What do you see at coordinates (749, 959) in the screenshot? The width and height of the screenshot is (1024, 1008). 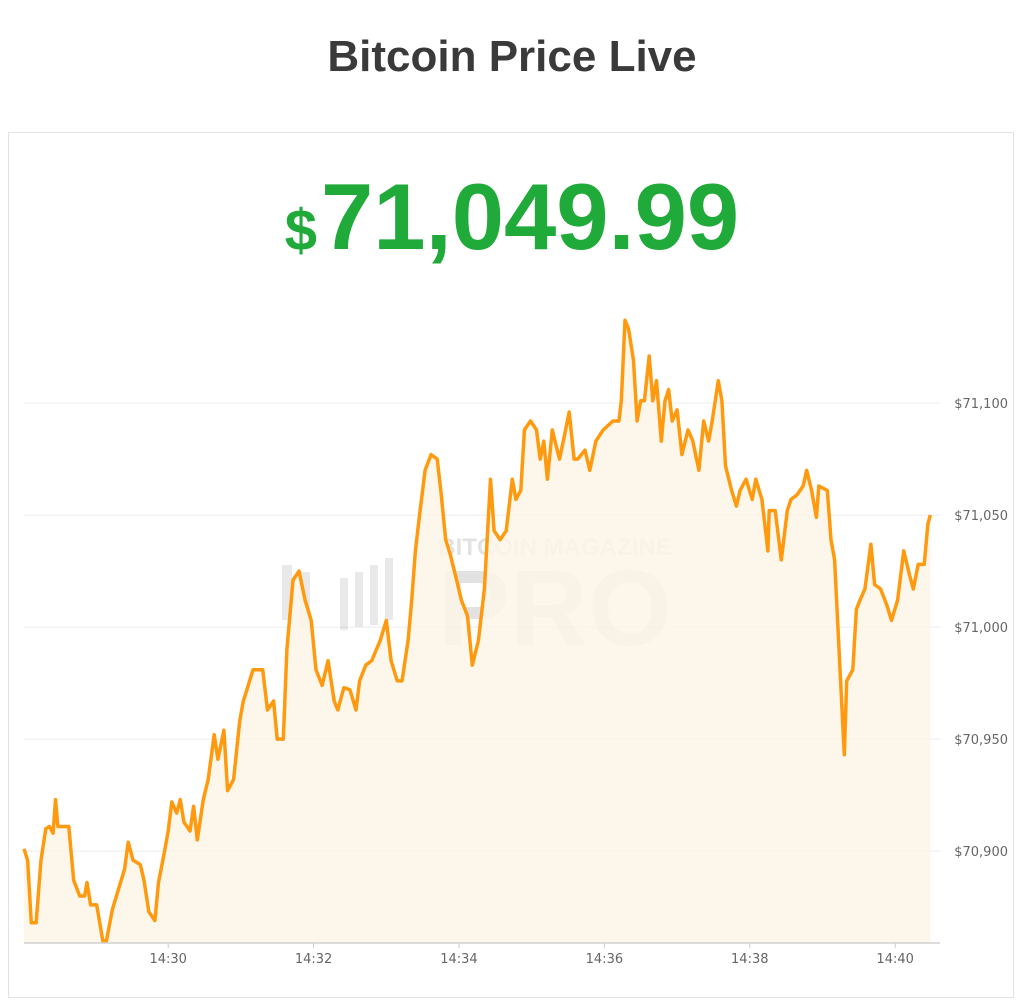 I see `x-tick-label: 14:38` at bounding box center [749, 959].